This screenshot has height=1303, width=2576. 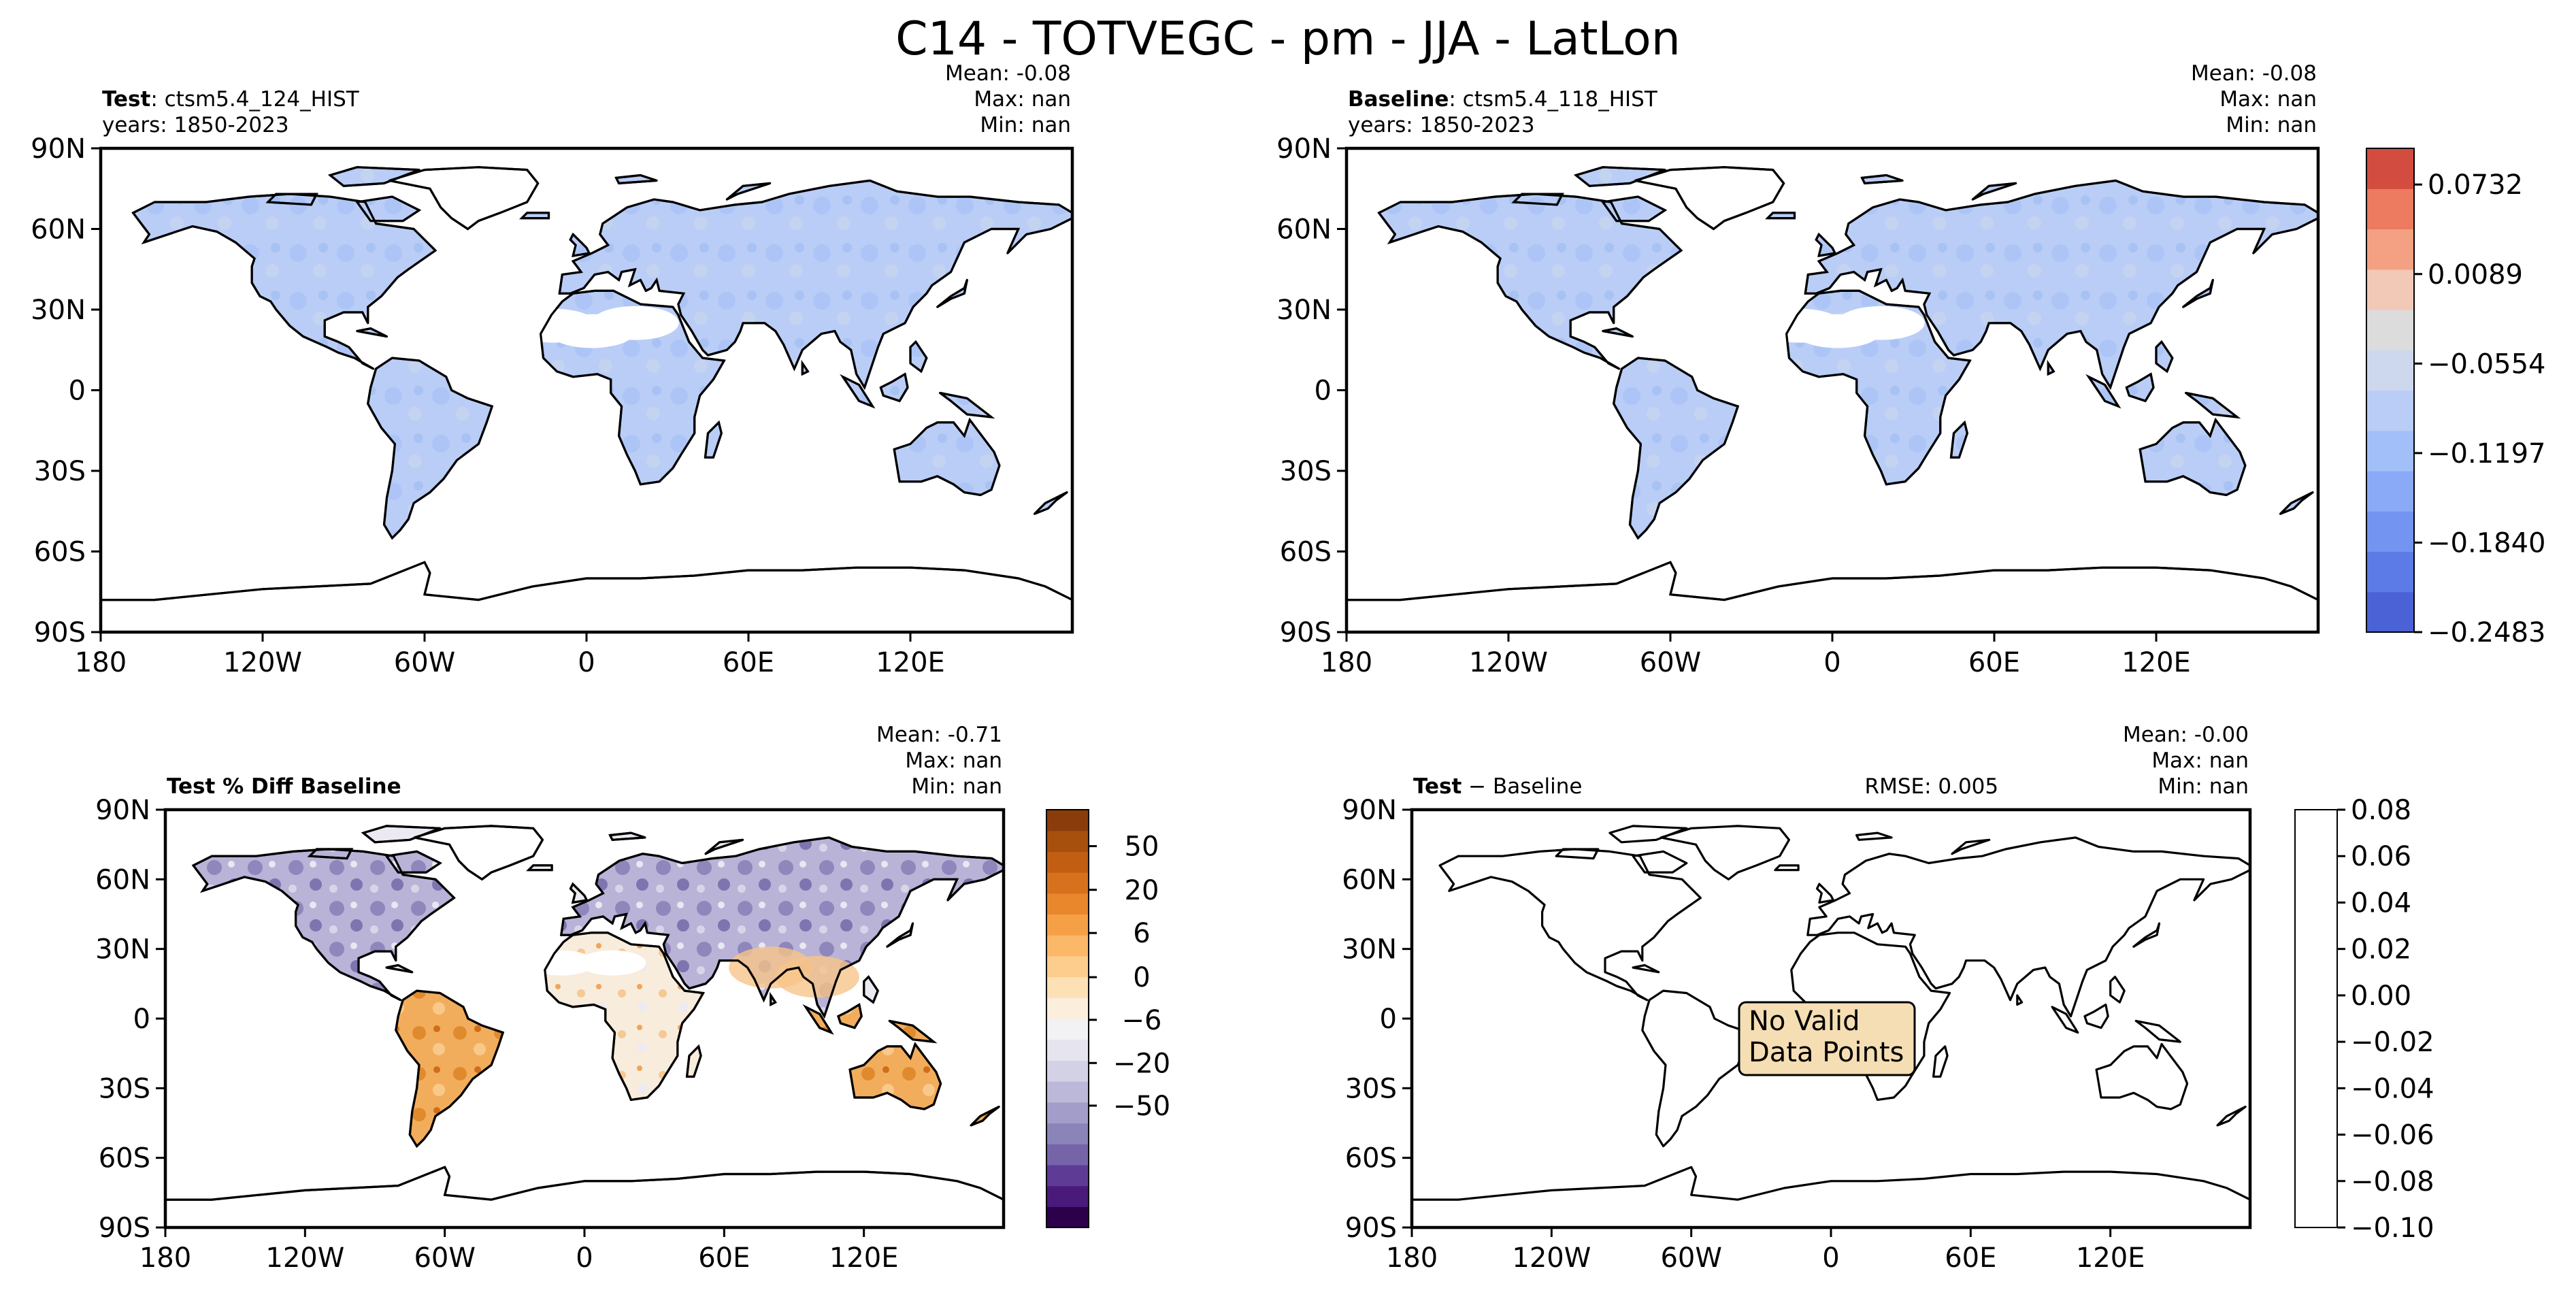 I want to click on land-australia, so click(x=895, y=1076).